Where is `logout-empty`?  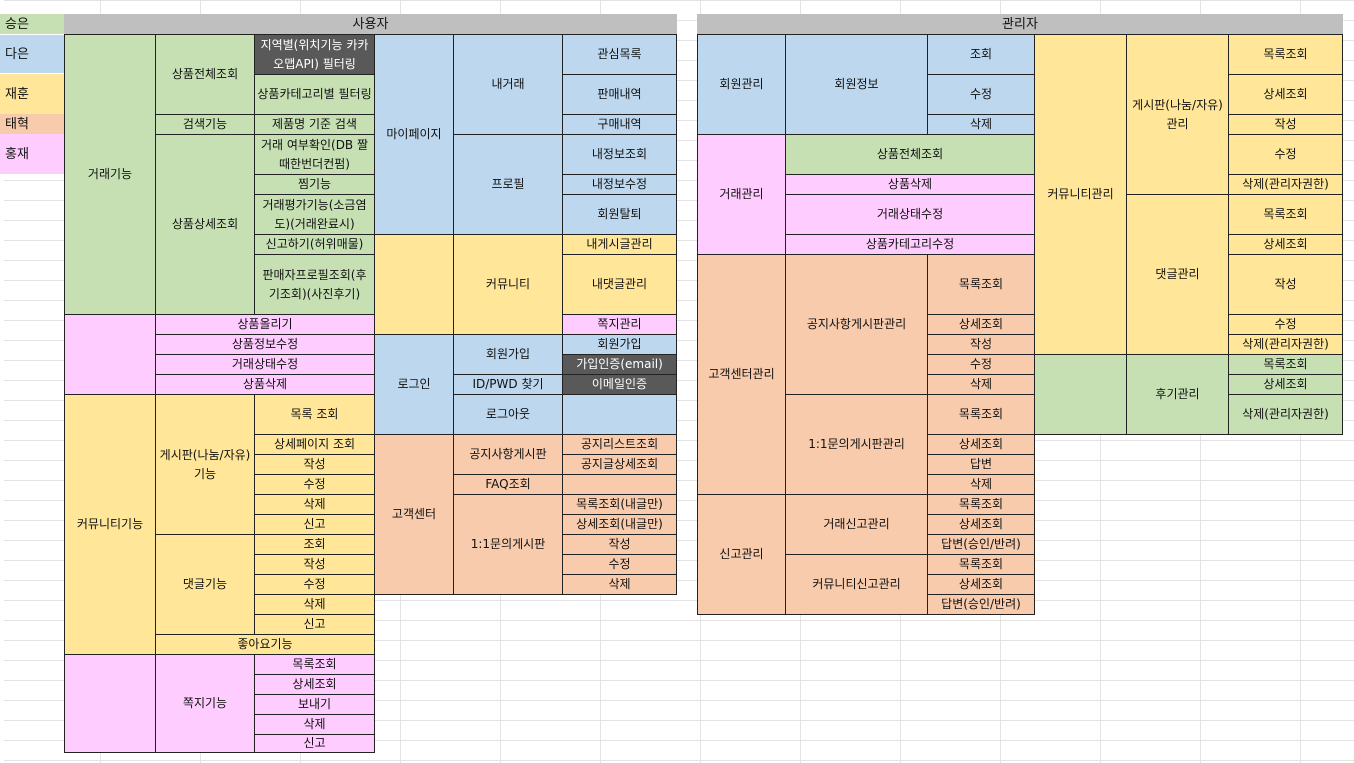
logout-empty is located at coordinates (619, 414).